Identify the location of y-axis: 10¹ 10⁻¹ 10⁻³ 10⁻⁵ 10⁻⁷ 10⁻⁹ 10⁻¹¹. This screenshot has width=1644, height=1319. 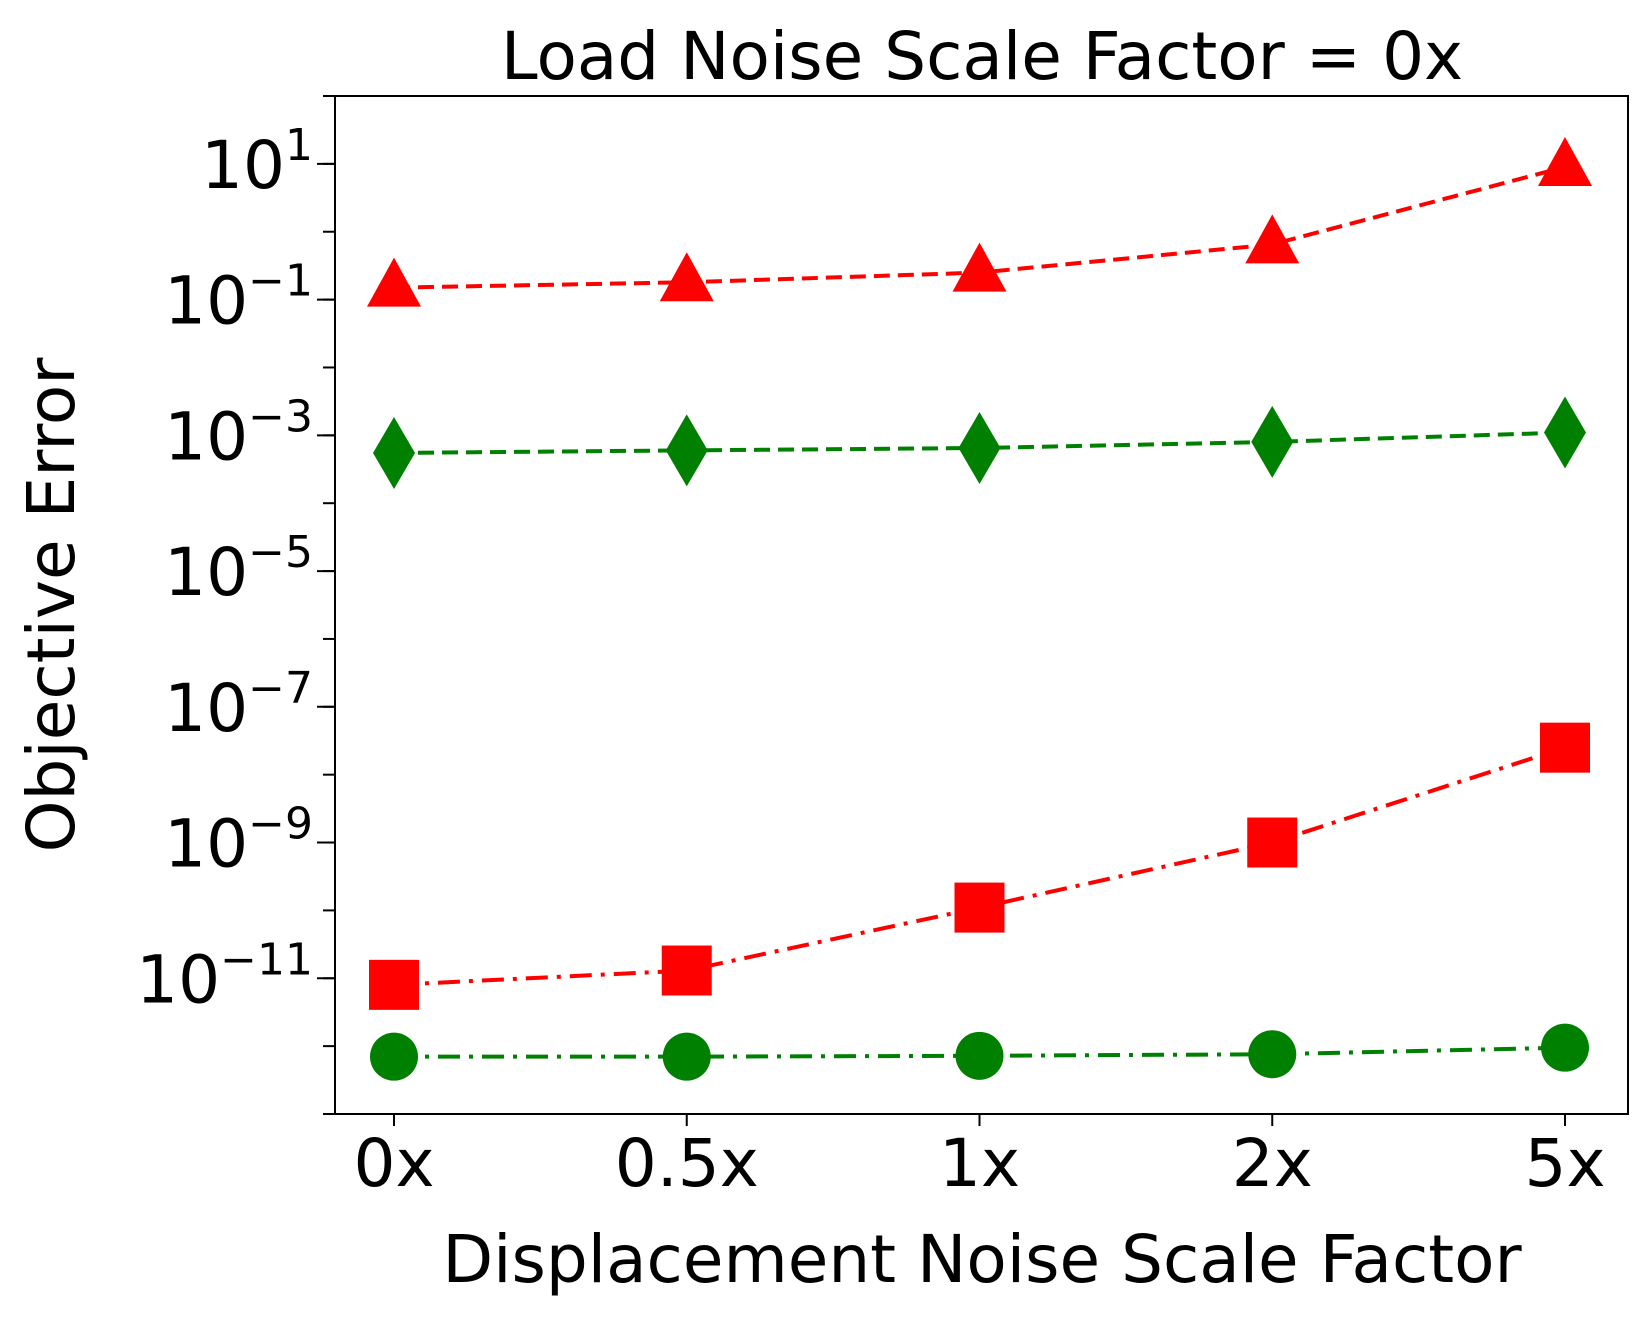
(235, 605).